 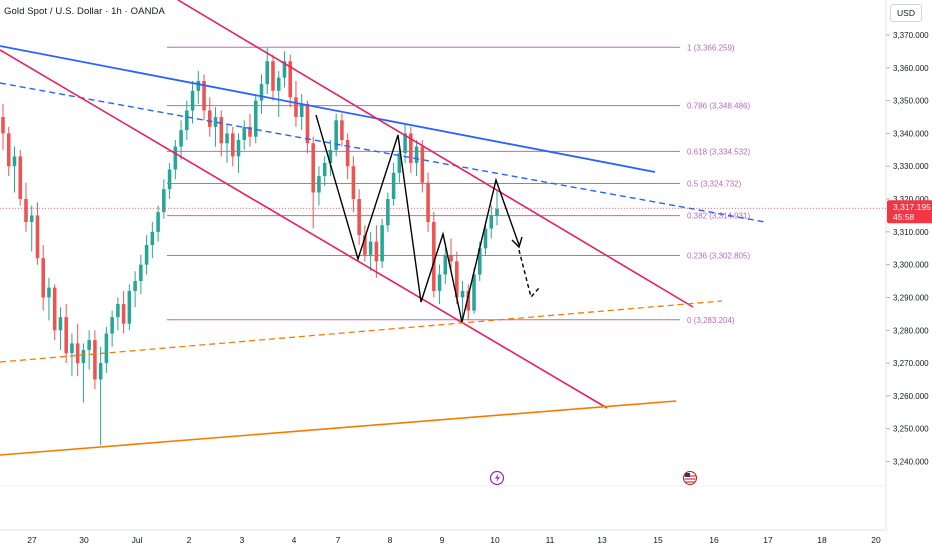 What do you see at coordinates (442, 540) in the screenshot?
I see `x-axis-tick-label: 9` at bounding box center [442, 540].